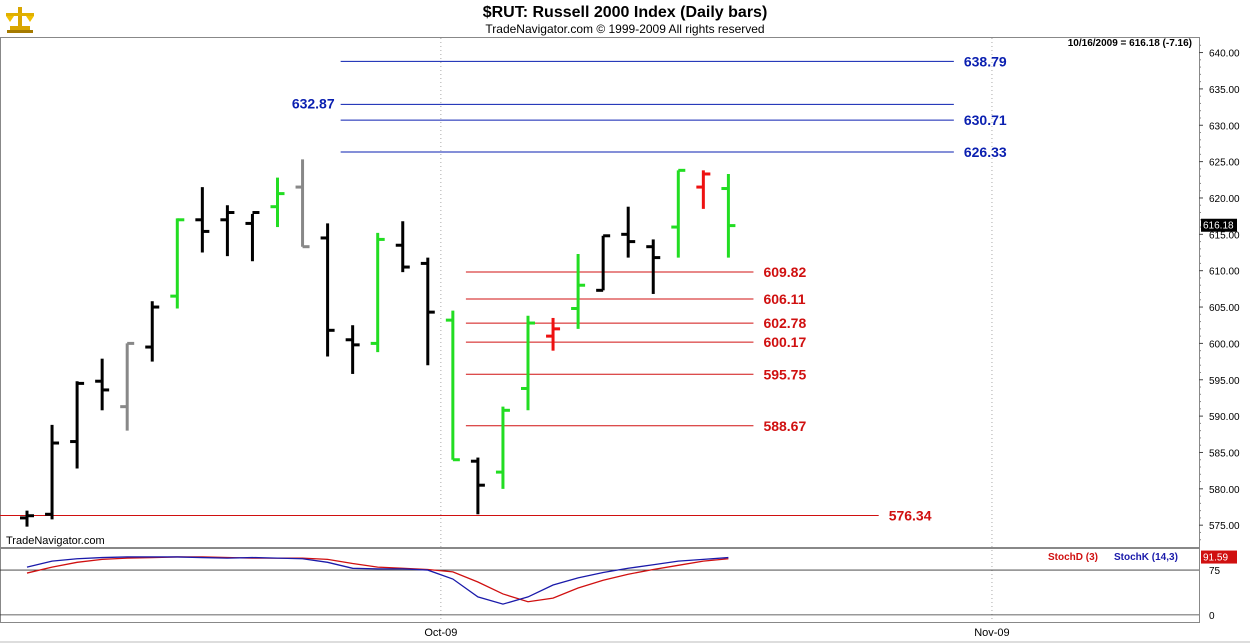 The width and height of the screenshot is (1250, 643). What do you see at coordinates (784, 323) in the screenshot?
I see `level-label-602.78: 602.78` at bounding box center [784, 323].